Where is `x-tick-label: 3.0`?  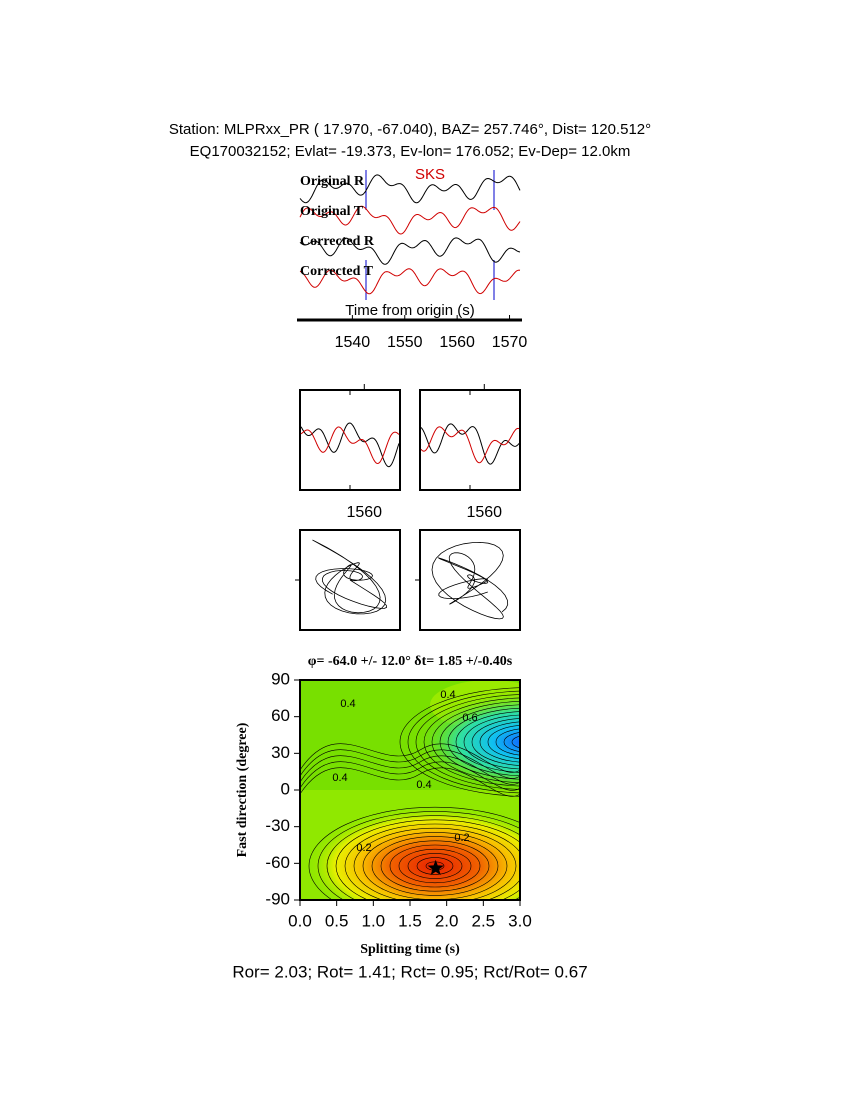
x-tick-label: 3.0 is located at coordinates (520, 920).